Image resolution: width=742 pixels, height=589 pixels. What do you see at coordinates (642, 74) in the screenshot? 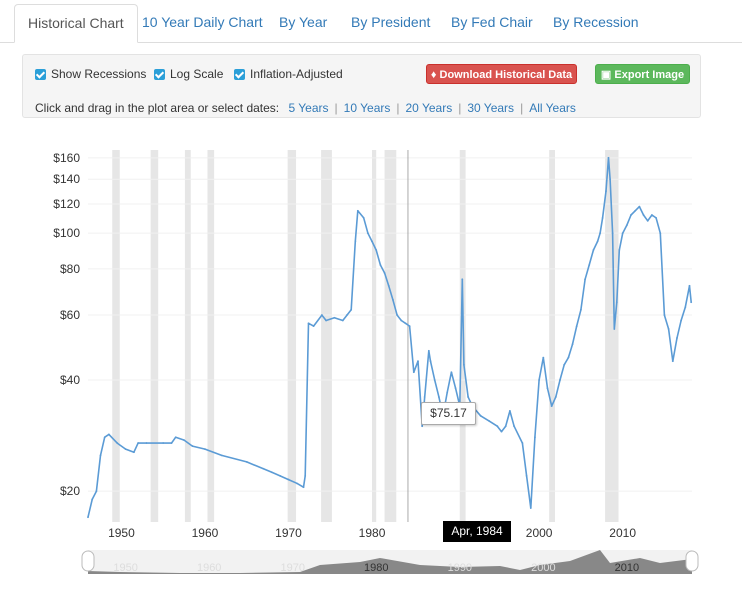
I see `export-image-button: ▣ Export Image` at bounding box center [642, 74].